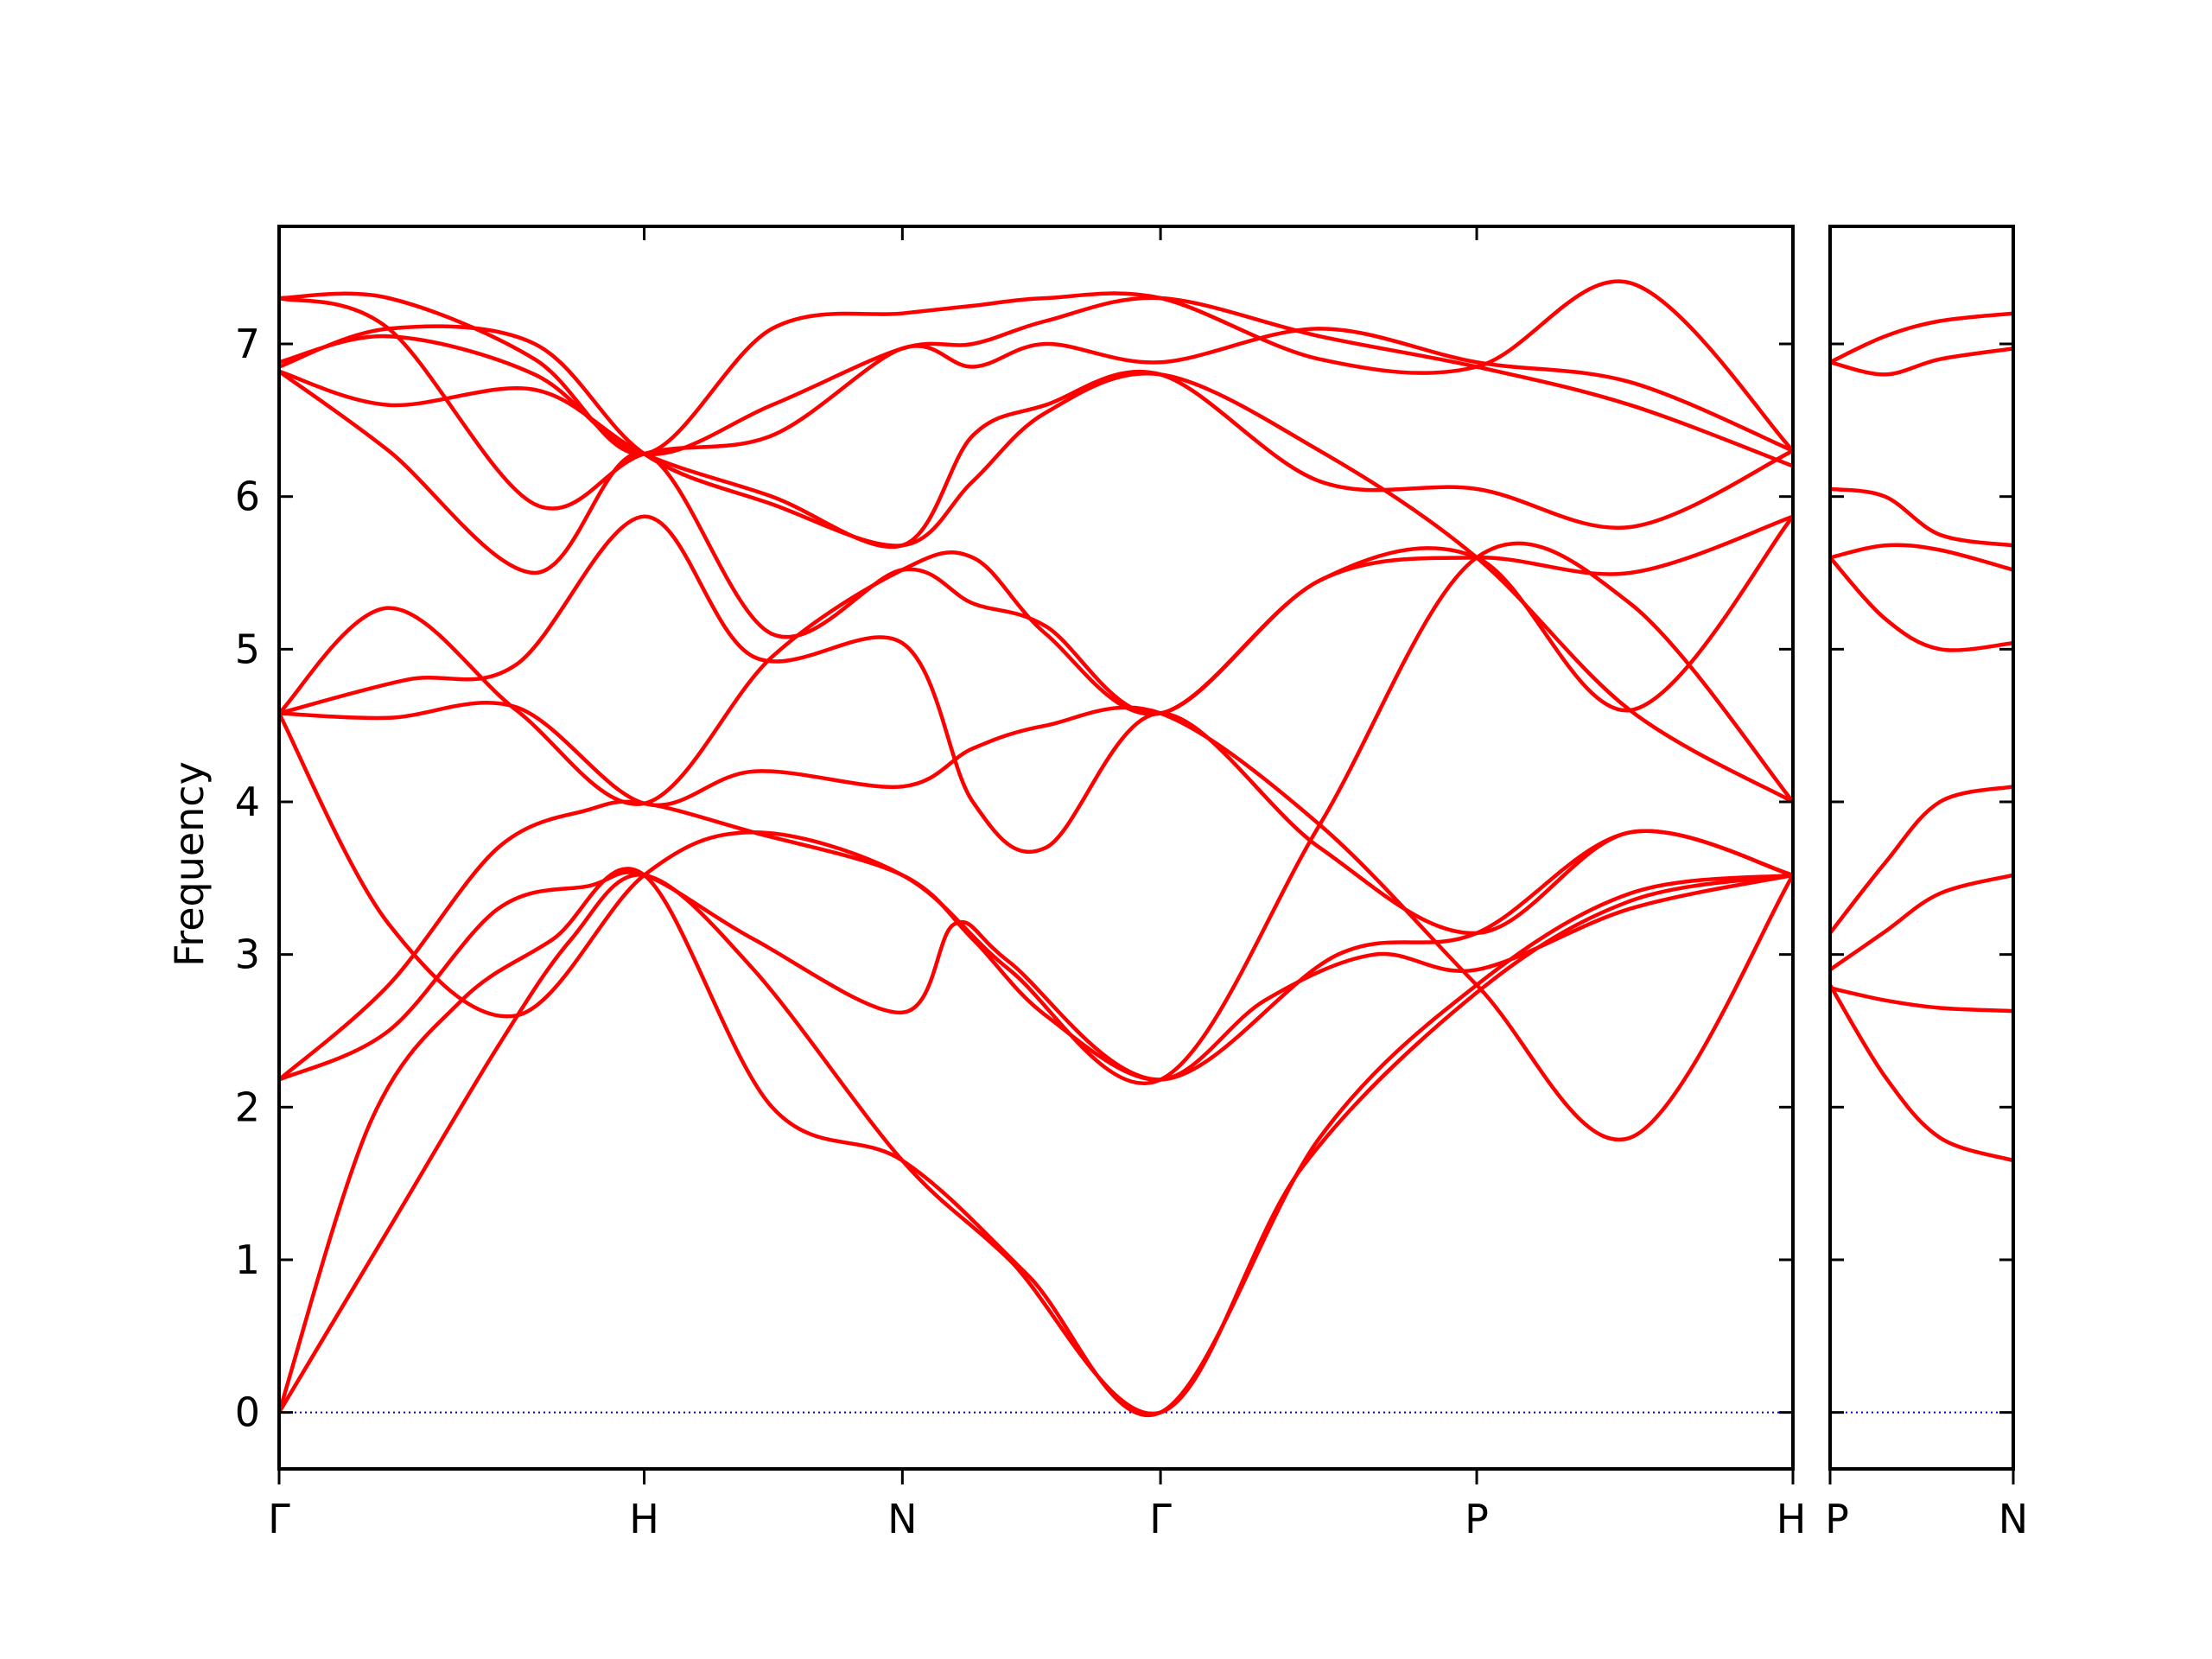 The width and height of the screenshot is (2212, 1659). Describe the element at coordinates (247, 1412) in the screenshot. I see `y-tick-label: 0` at that location.